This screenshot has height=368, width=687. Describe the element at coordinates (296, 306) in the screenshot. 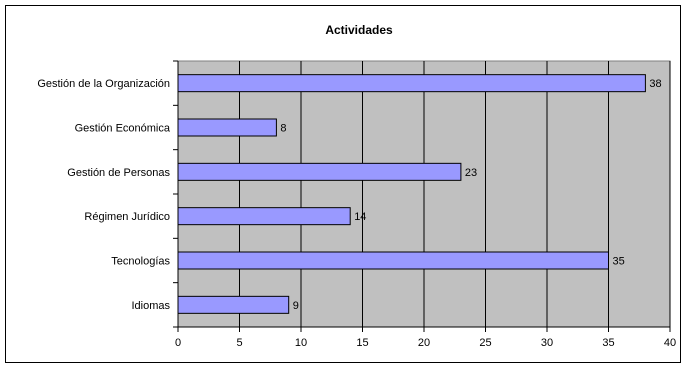

I see `data-label: 9` at that location.